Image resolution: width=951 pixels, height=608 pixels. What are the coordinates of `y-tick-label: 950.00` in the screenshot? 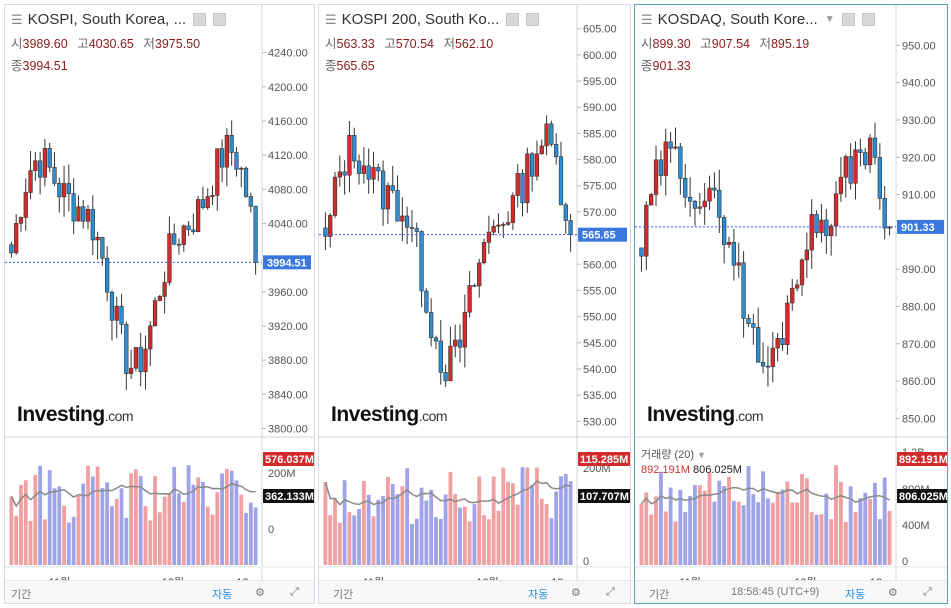 It's located at (919, 46).